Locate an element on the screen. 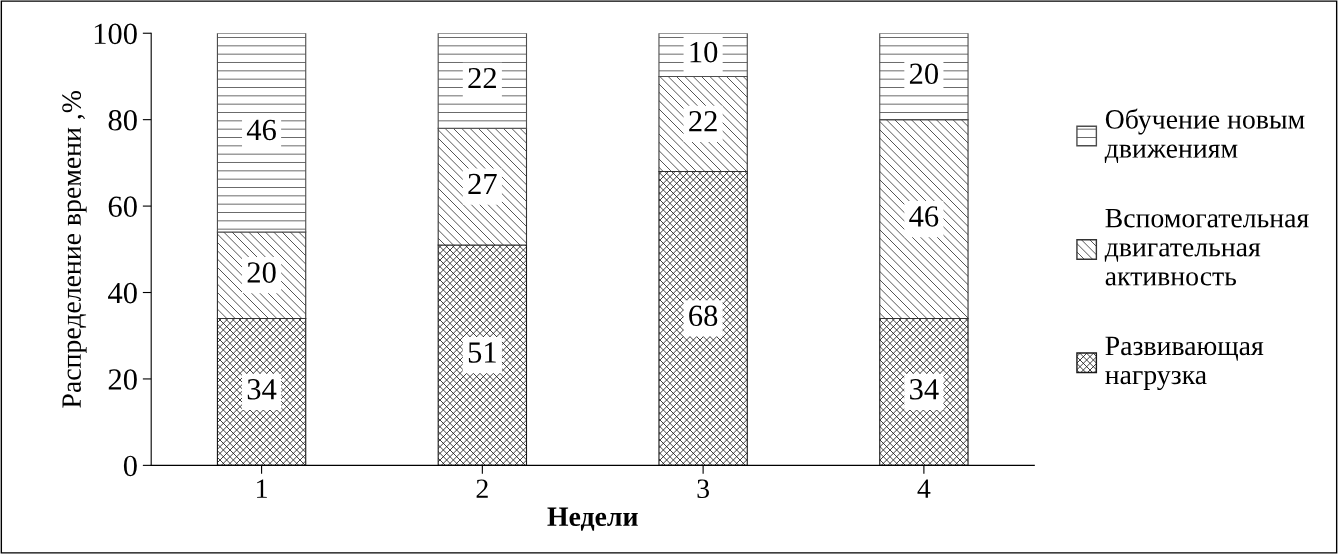 The height and width of the screenshot is (554, 1338). y-tick-label: 0 is located at coordinates (130, 466).